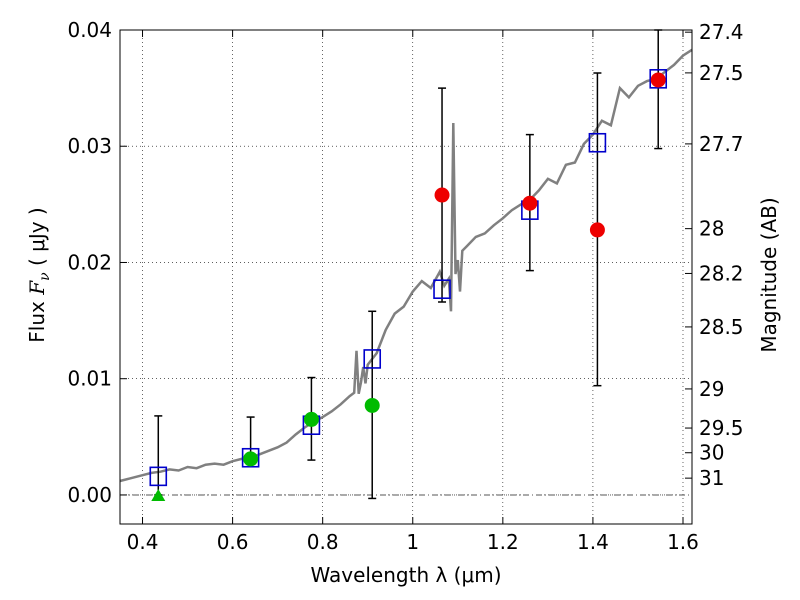 This screenshot has height=600, width=800. Describe the element at coordinates (89, 30) in the screenshot. I see `y-tick-label: 0.04` at that location.